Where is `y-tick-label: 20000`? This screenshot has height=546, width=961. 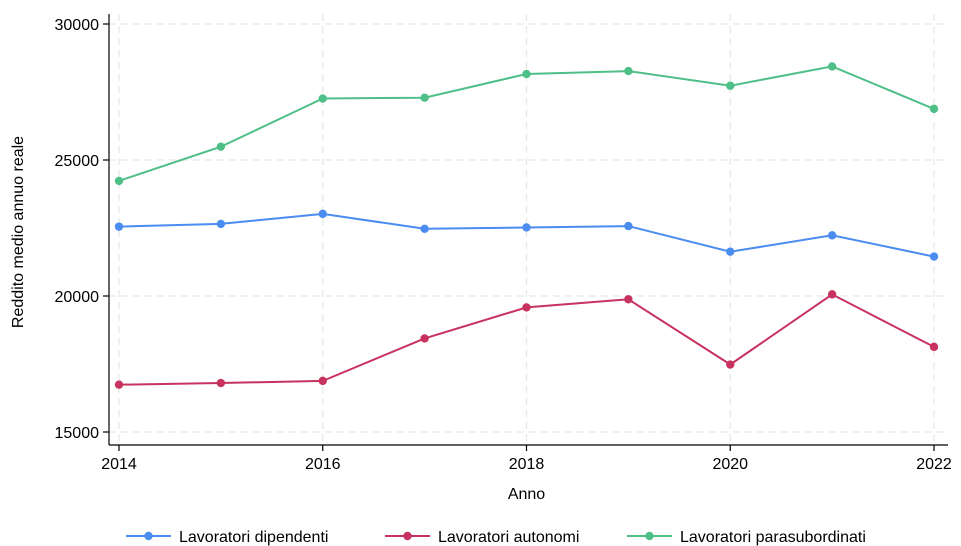 y-tick-label: 20000 is located at coordinates (77, 297).